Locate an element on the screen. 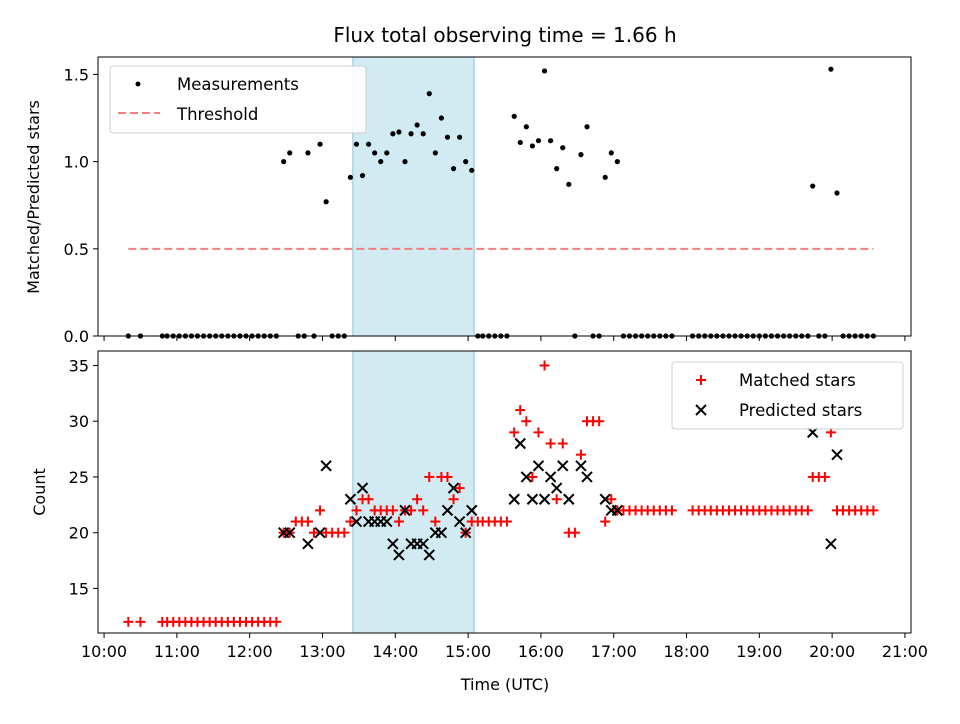 This screenshot has height=724, width=960. legend-matched-stars: Matched stars is located at coordinates (797, 380).